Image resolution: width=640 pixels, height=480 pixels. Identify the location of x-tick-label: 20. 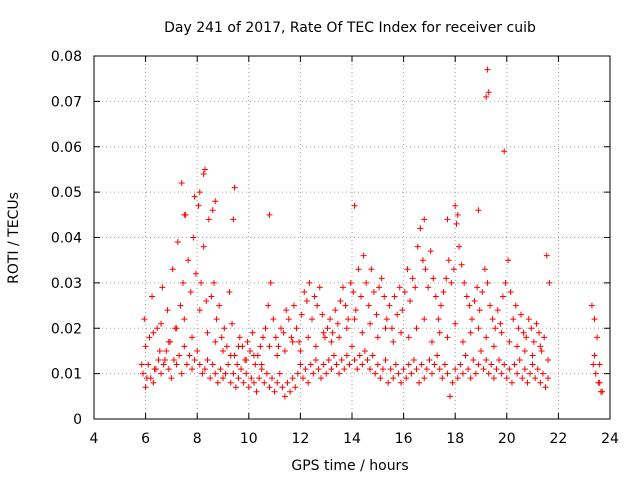
(507, 439).